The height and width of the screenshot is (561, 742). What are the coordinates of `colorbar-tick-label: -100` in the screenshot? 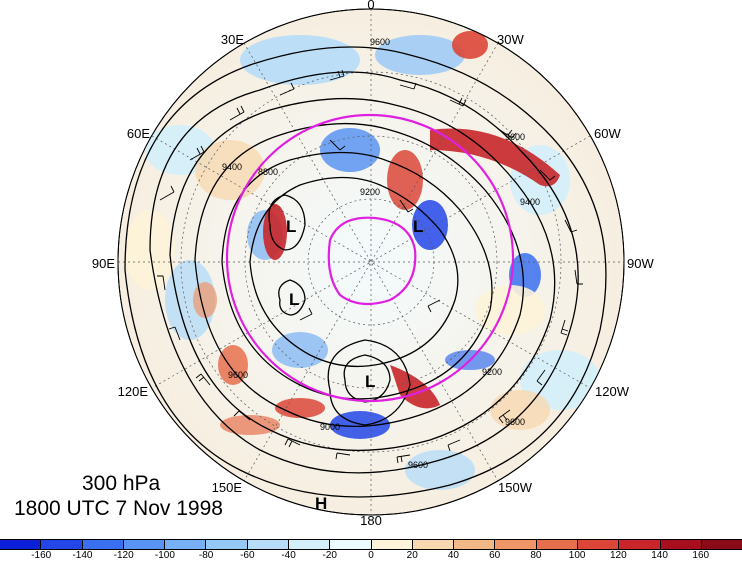 It's located at (164, 555).